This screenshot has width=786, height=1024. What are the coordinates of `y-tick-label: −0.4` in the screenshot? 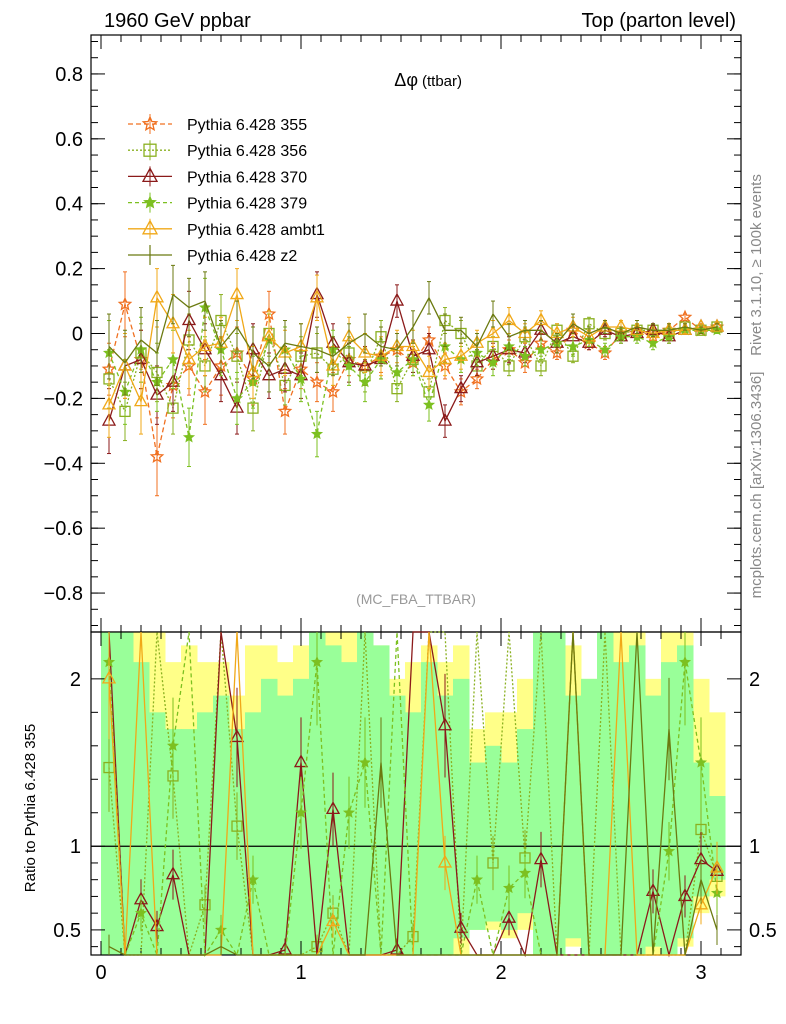 It's located at (63, 464).